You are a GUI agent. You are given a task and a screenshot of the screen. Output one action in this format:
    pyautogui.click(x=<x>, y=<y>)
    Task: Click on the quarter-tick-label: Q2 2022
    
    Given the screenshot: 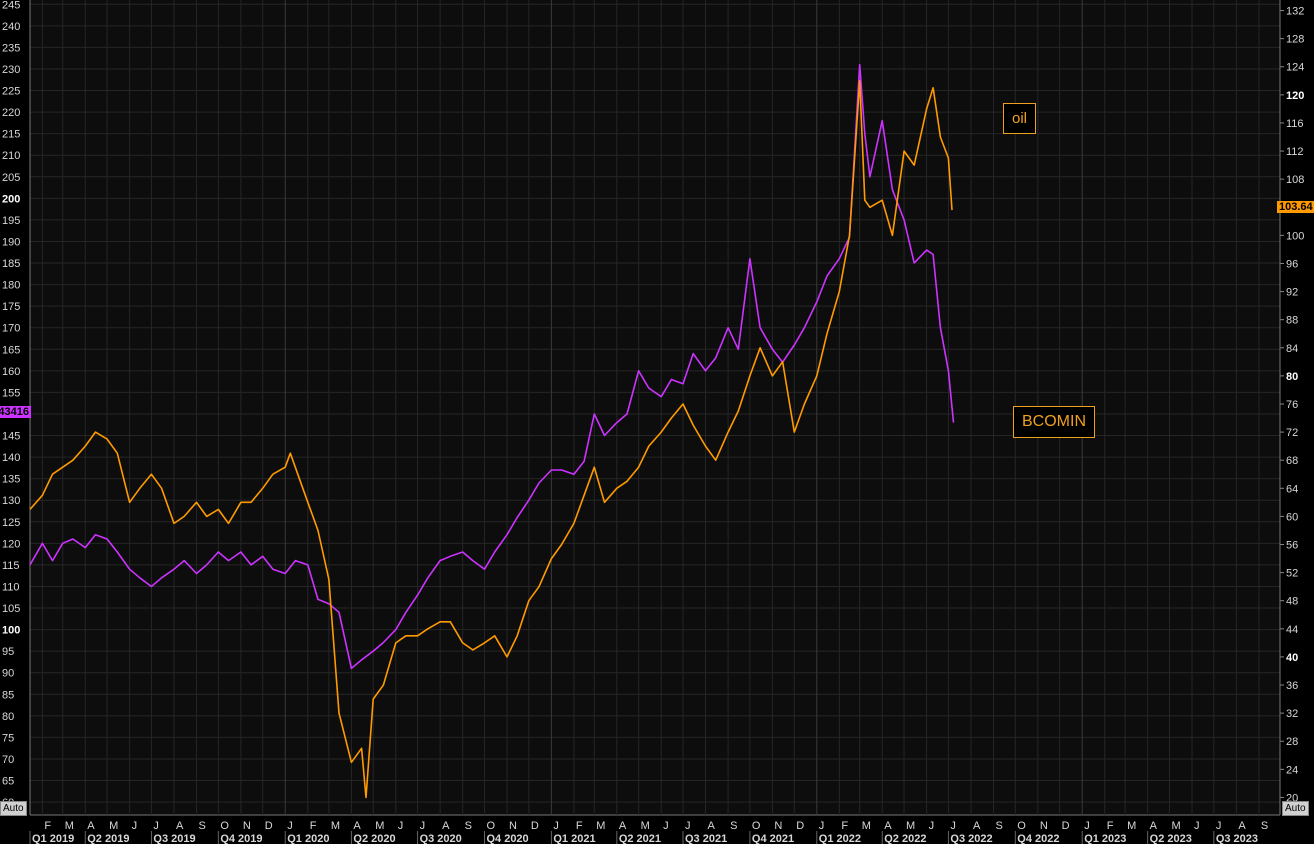 What is the action you would take?
    pyautogui.click(x=905, y=838)
    